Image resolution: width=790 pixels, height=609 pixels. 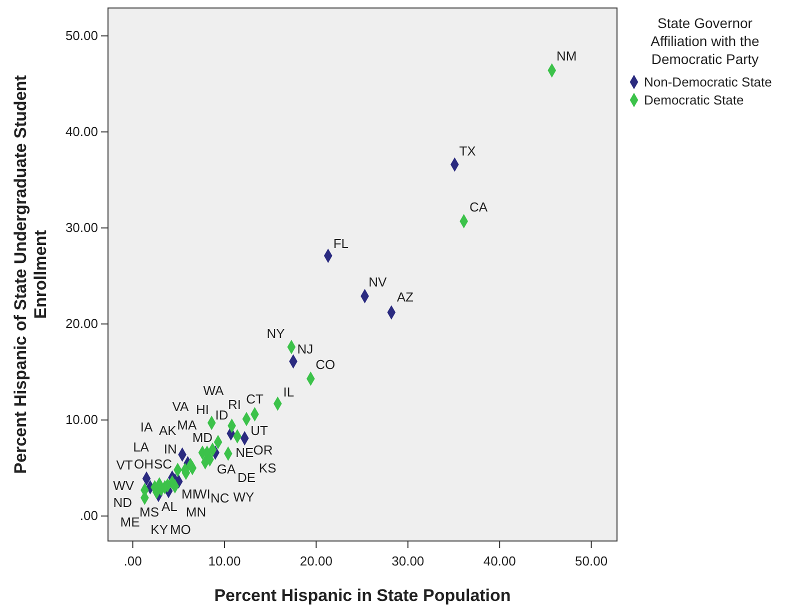 What do you see at coordinates (167, 430) in the screenshot?
I see `annotation: AK` at bounding box center [167, 430].